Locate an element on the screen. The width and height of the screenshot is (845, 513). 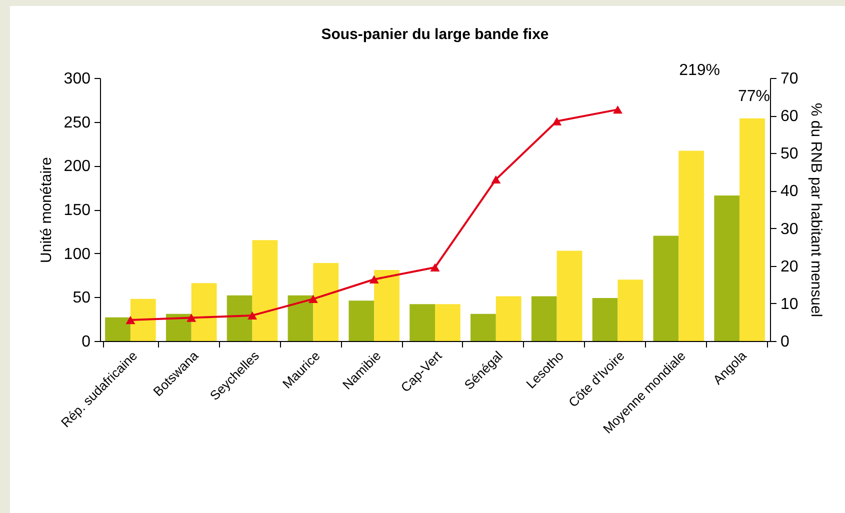
y2-tick-label: 30 is located at coordinates (789, 229).